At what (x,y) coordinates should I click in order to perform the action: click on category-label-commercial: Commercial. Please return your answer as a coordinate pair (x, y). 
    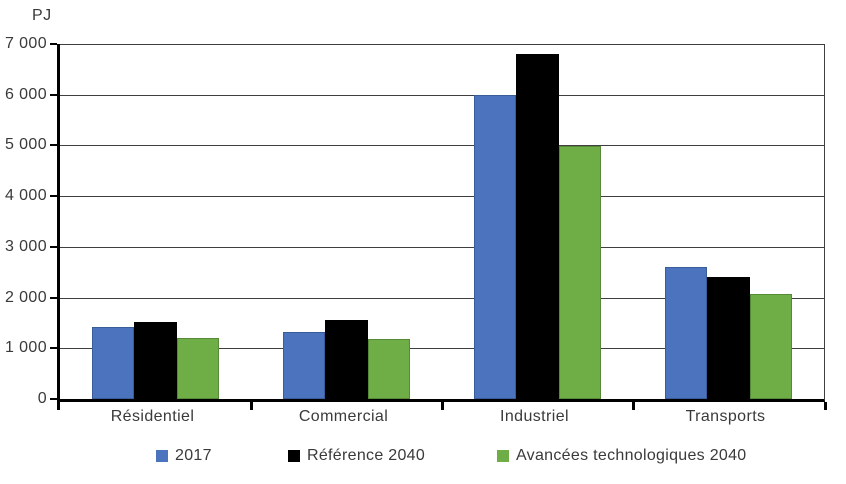
    Looking at the image, I should click on (343, 416).